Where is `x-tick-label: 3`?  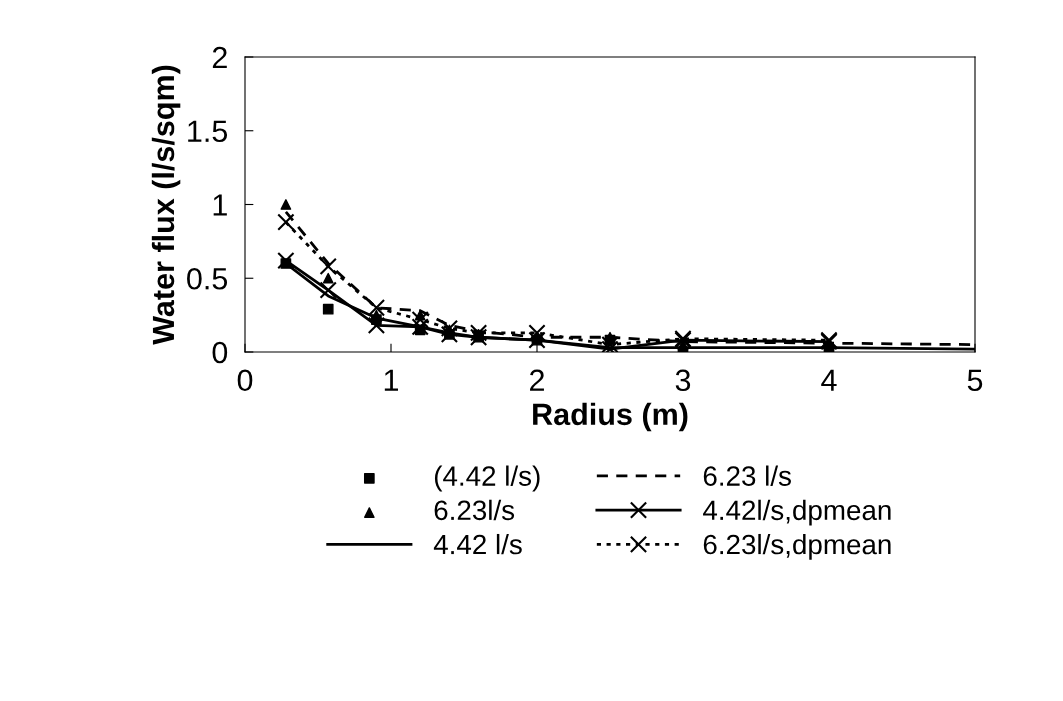
x-tick-label: 3 is located at coordinates (683, 380).